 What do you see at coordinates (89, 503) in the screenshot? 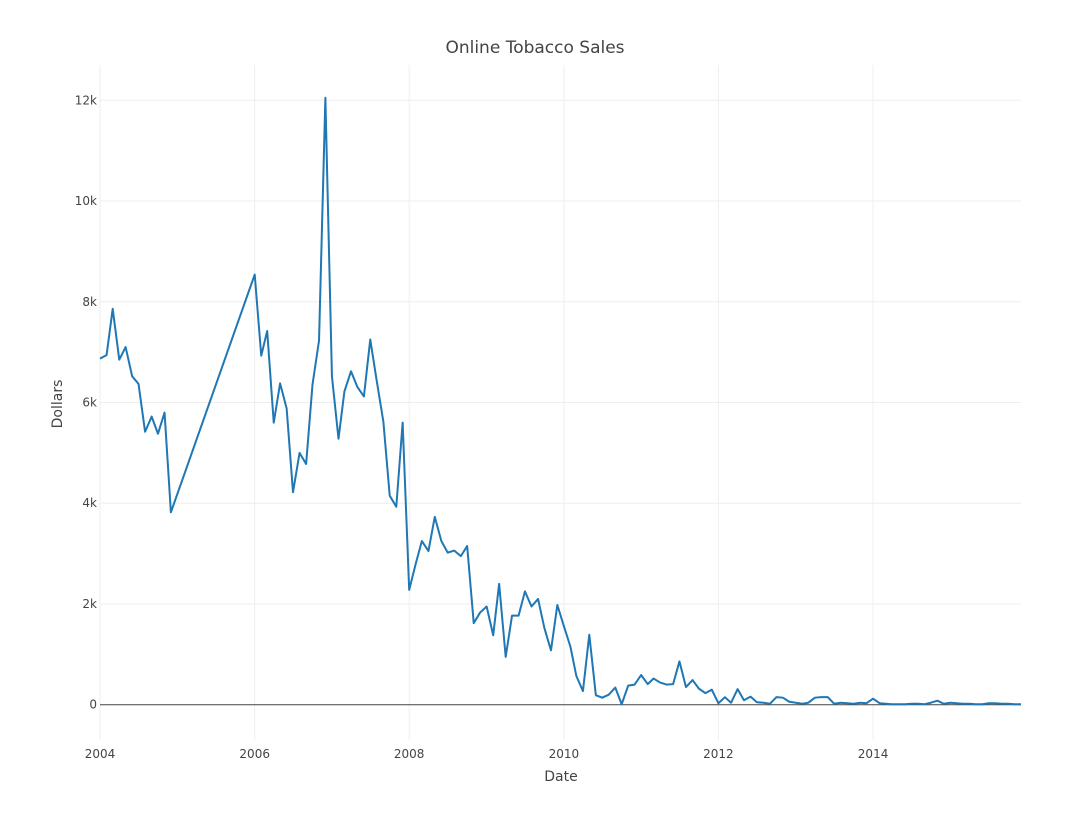
I see `y-tick-label-4k: 4k` at bounding box center [89, 503].